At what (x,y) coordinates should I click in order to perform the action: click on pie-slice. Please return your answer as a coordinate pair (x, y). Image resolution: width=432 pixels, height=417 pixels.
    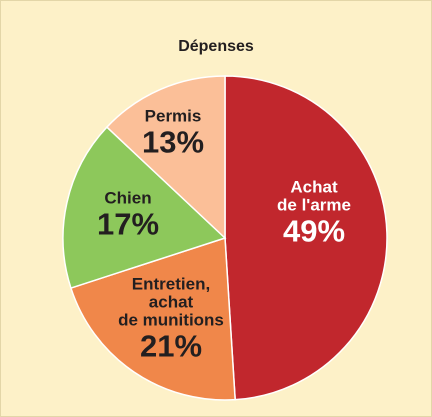
    Looking at the image, I should click on (165, 157).